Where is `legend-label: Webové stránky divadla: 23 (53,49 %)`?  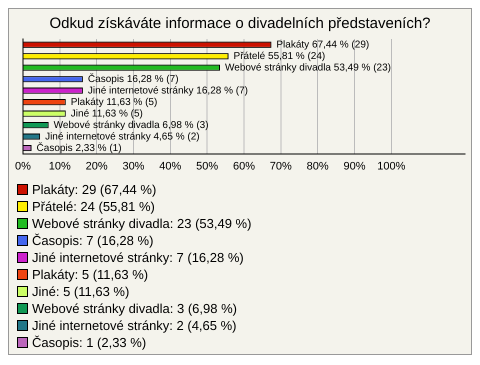 legend-label: Webové stránky divadla: 23 (53,49 %) is located at coordinates (142, 223).